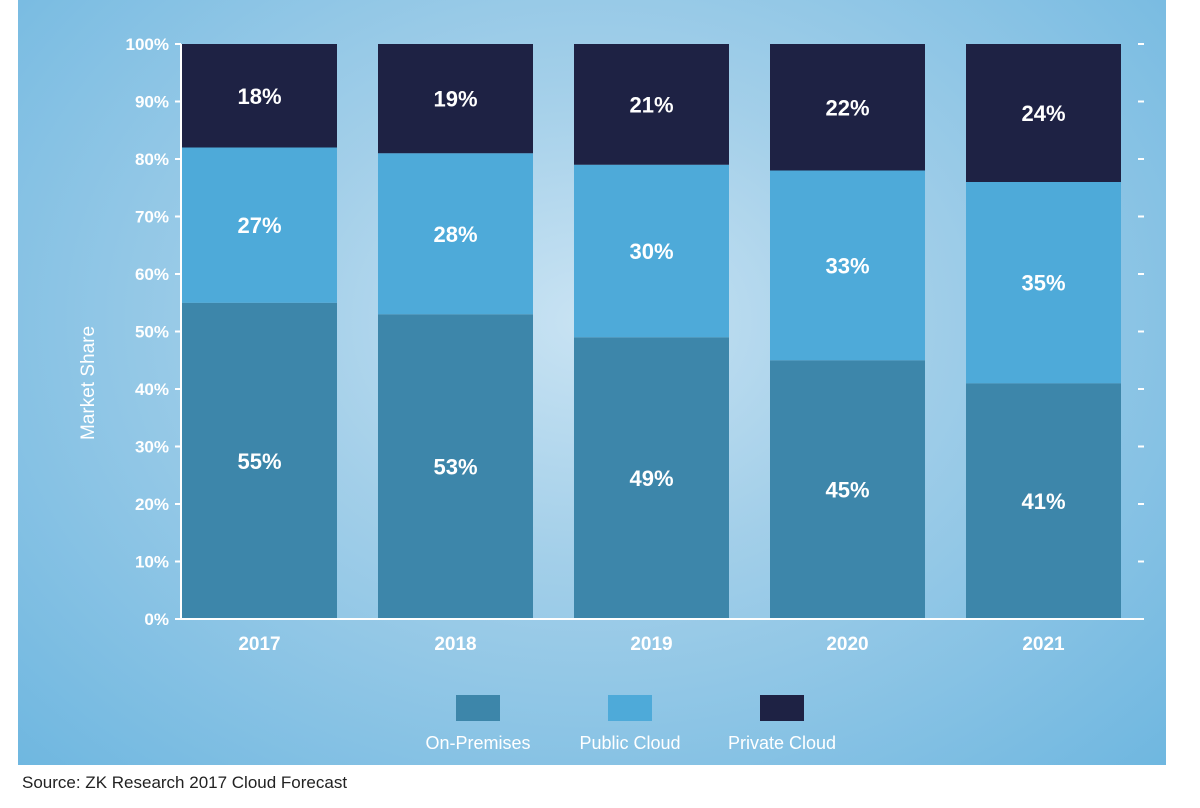  I want to click on data-label: 27%, so click(259, 225).